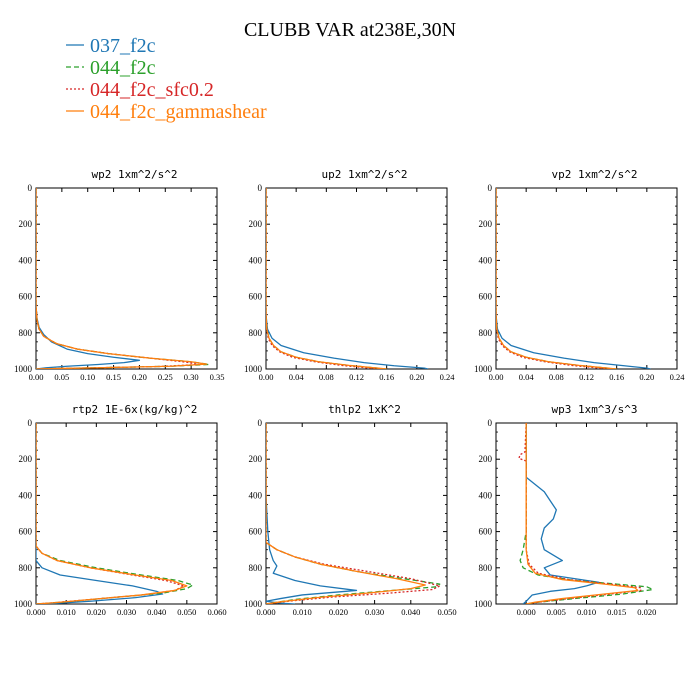  Describe the element at coordinates (350, 30) in the screenshot. I see `figure-title: CLUBB VAR at238E,30N` at that location.